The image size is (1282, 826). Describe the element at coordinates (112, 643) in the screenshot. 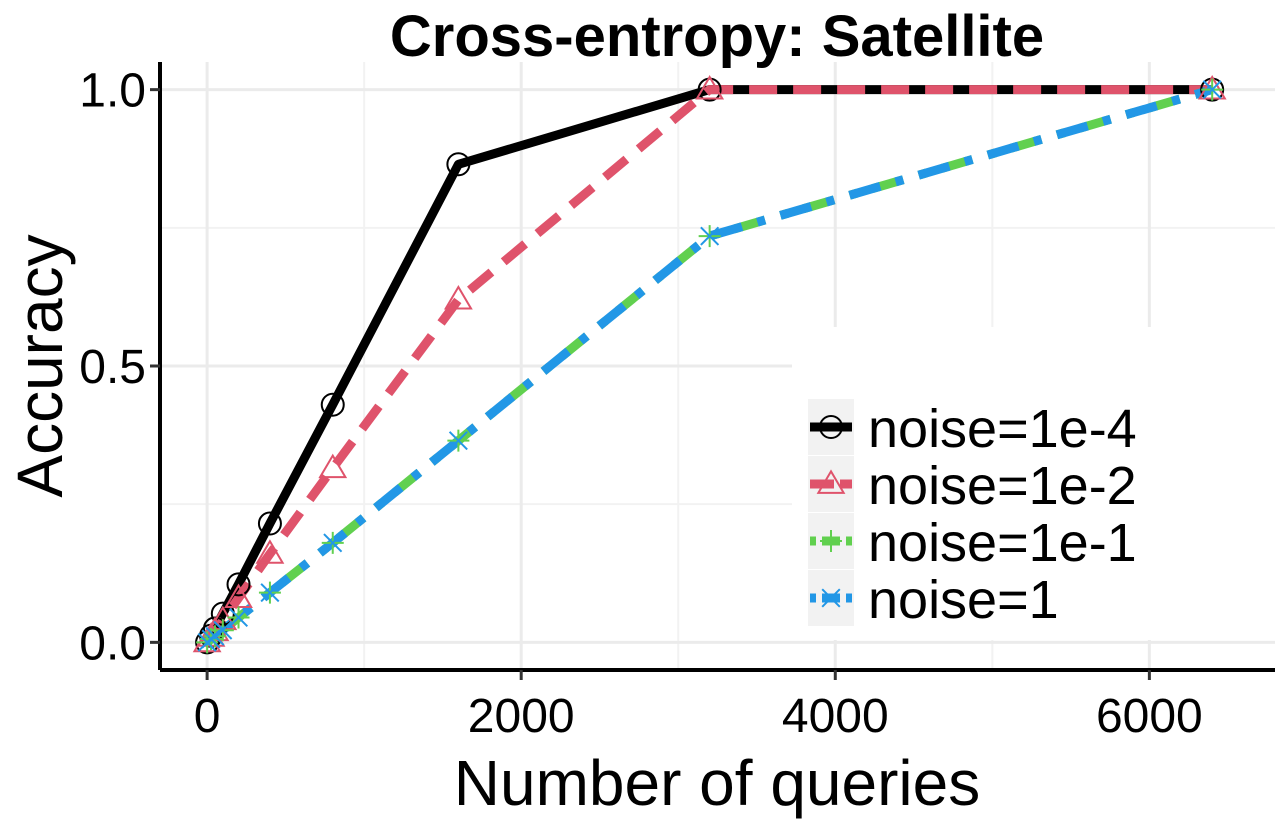

I see `y-tick-label: 0.0` at that location.